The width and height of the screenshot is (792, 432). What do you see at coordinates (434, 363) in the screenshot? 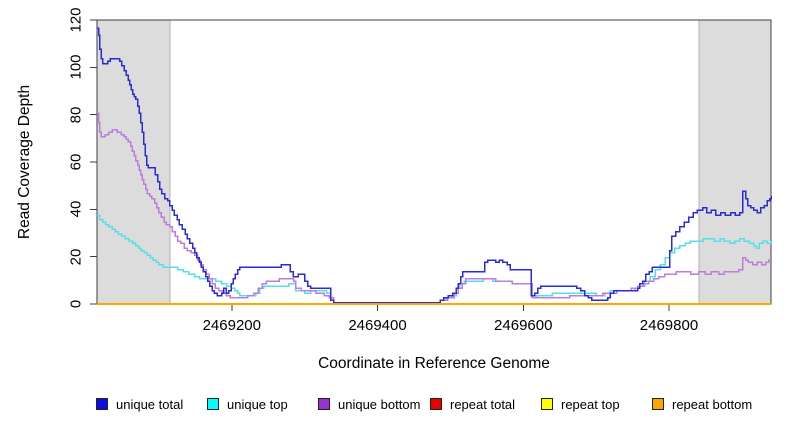
I see `x-axis-title: Coordinate in Reference Genome` at bounding box center [434, 363].